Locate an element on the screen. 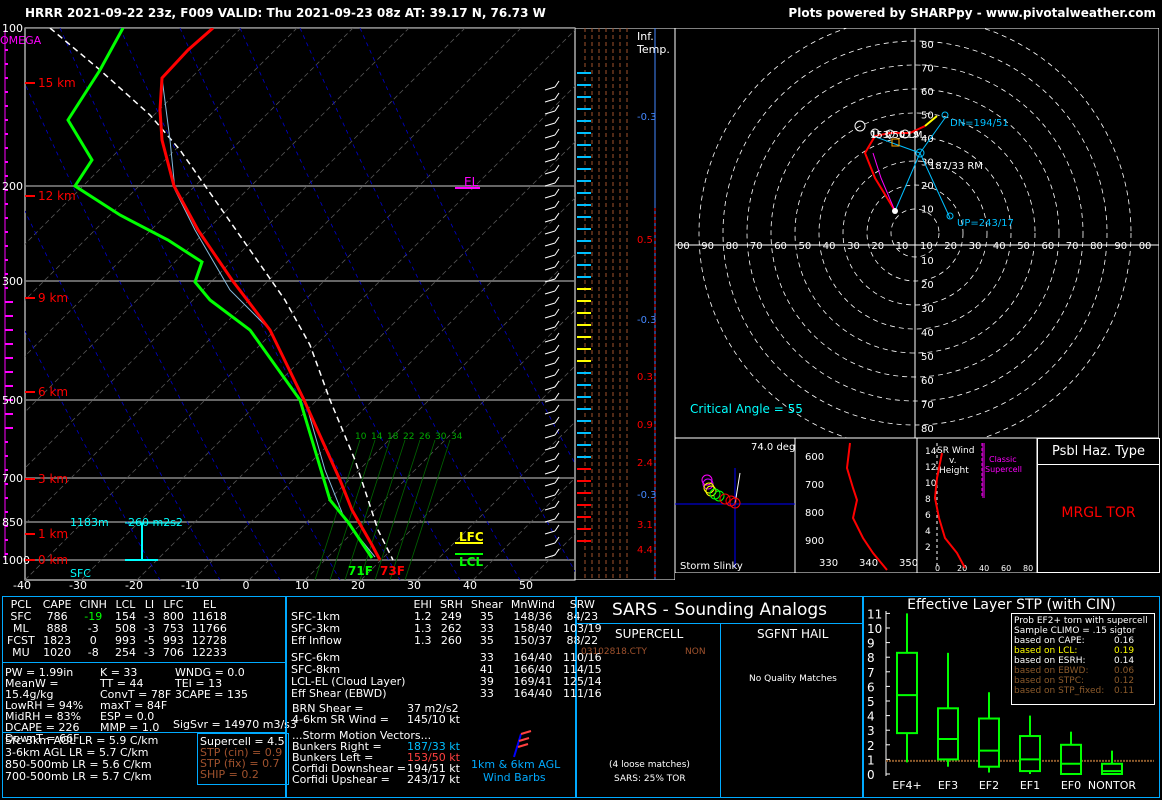 The height and width of the screenshot is (800, 1162). sr-wind-y-tick-2: 2 is located at coordinates (928, 548).